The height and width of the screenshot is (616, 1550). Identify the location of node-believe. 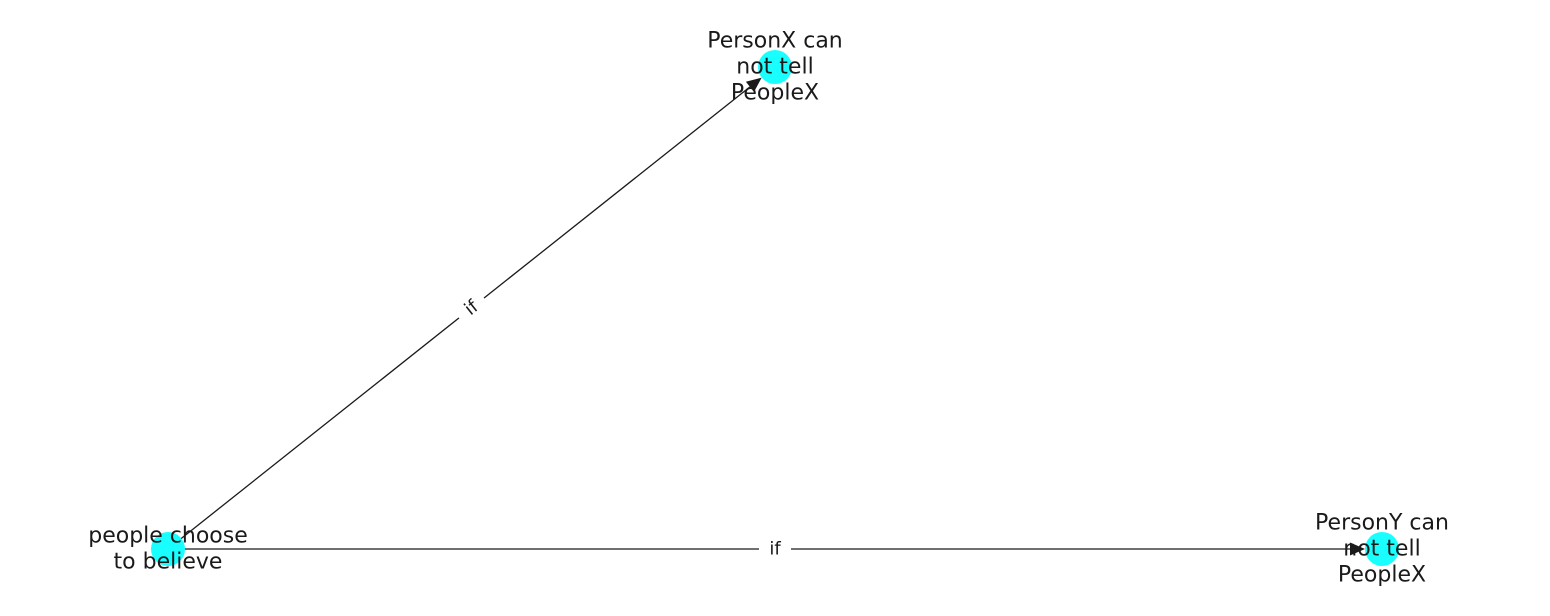
(168, 549).